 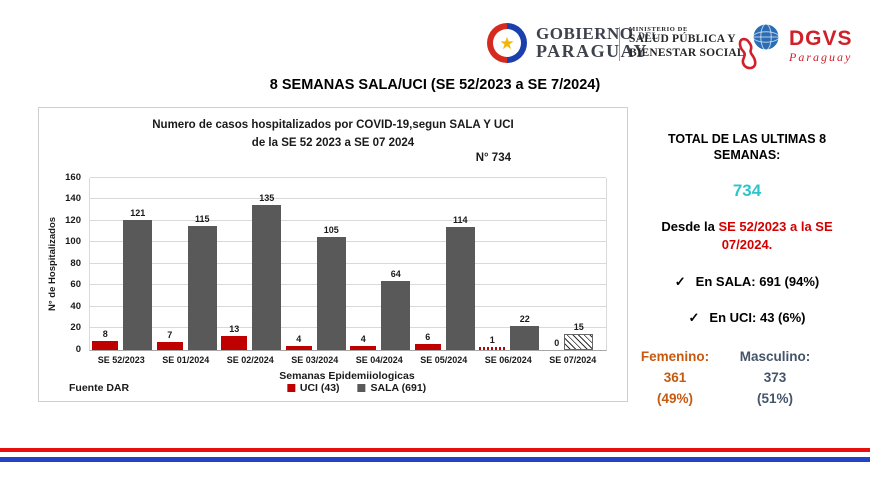 I want to click on star-icon: ★, so click(x=507, y=43).